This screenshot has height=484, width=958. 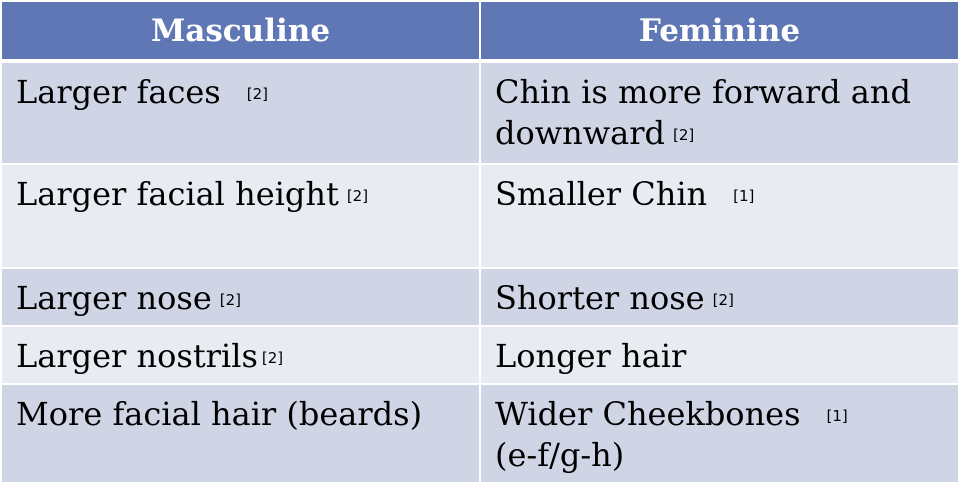 I want to click on masculine-cell: Larger nose [2], so click(x=240, y=297).